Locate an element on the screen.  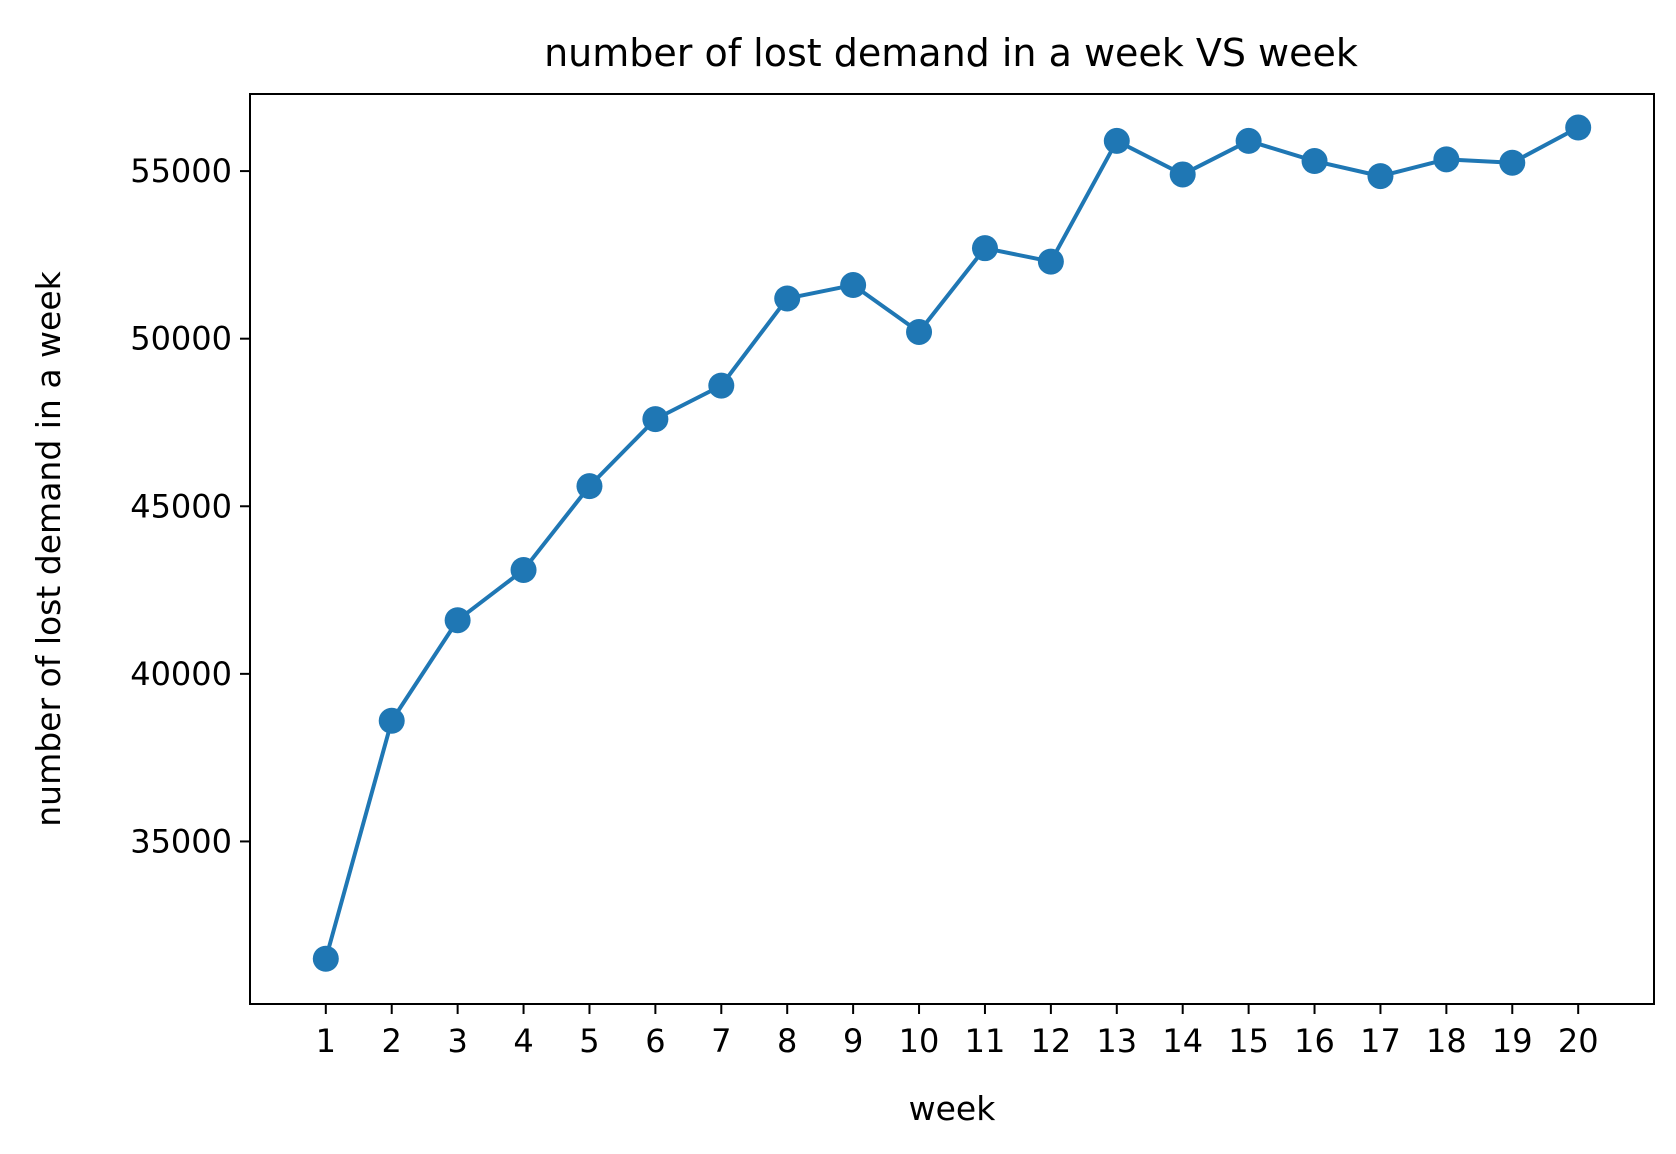
x-tick-label: 6 is located at coordinates (655, 1041).